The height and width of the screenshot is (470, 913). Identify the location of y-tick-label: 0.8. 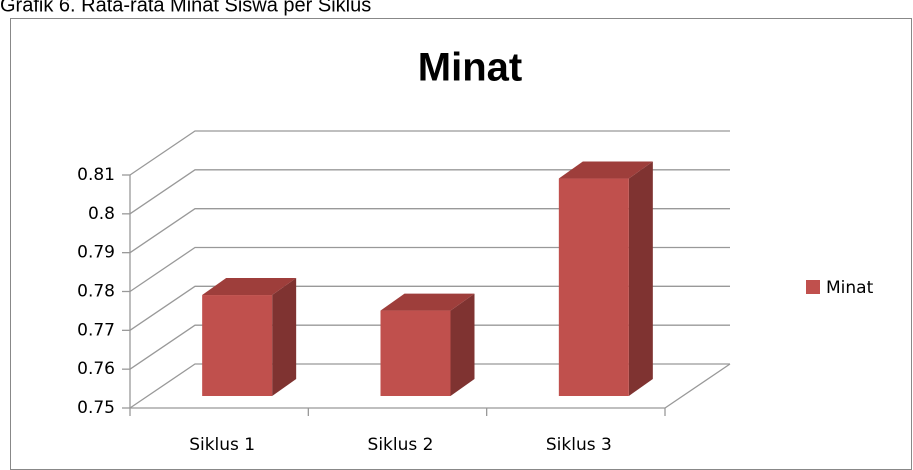
(101, 214).